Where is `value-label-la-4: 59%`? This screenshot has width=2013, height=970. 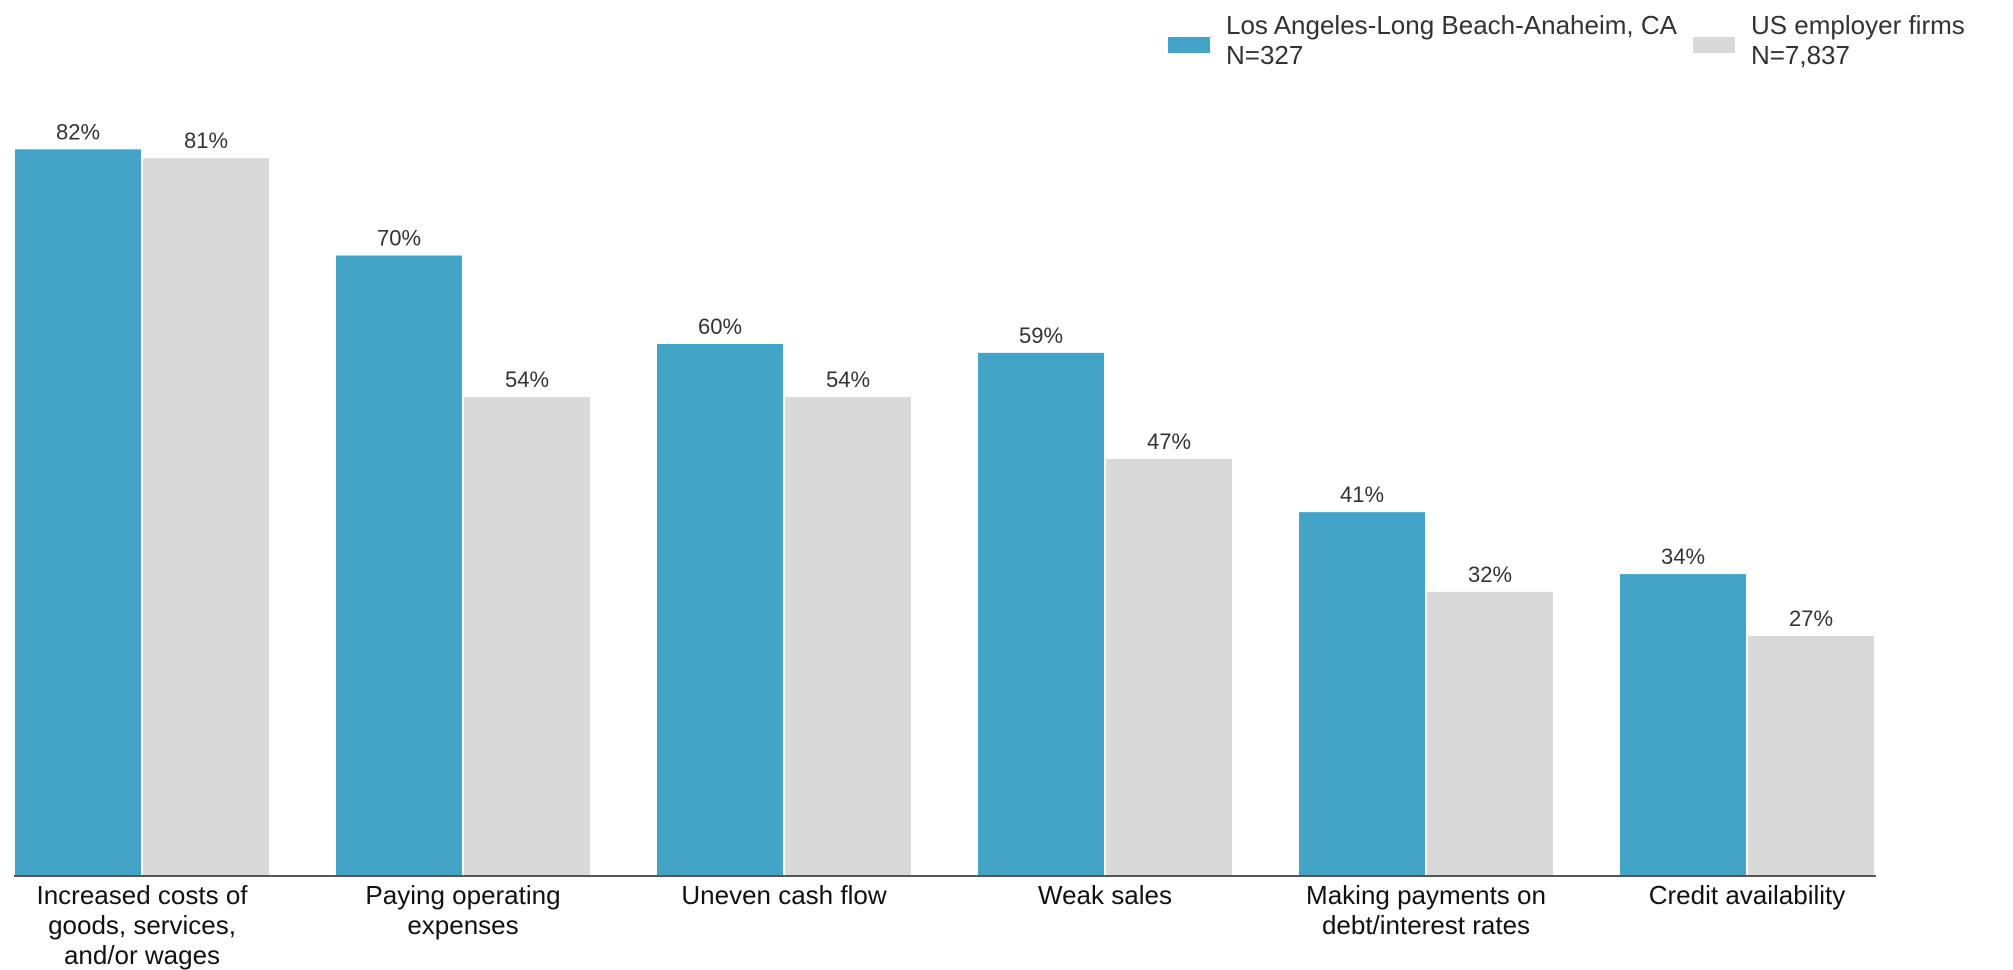
value-label-la-4: 59% is located at coordinates (1041, 335).